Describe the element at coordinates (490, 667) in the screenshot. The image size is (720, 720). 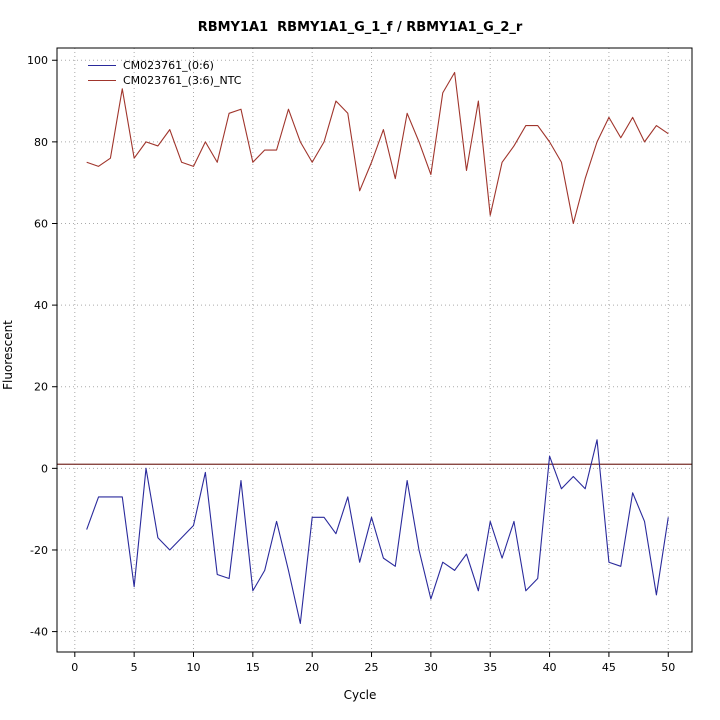
I see `svg-text: 35` at that location.